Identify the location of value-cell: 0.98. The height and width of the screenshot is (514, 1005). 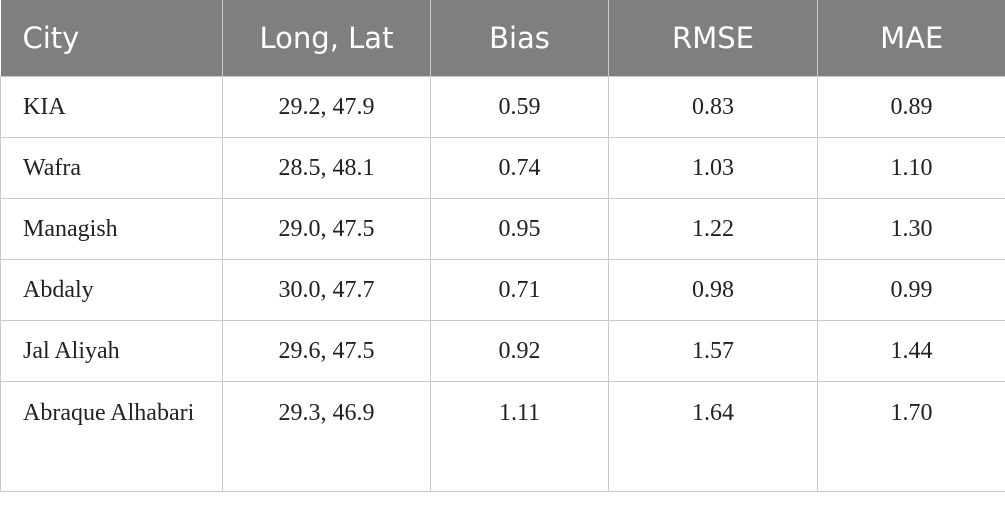
(713, 290).